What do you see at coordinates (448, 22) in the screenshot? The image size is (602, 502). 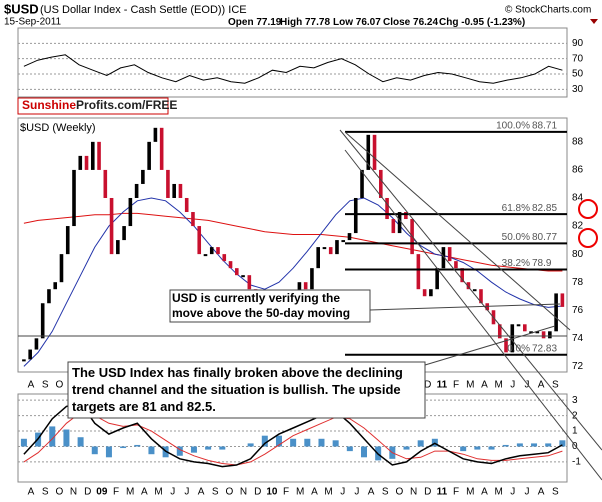 I see `quote-label: Chg` at bounding box center [448, 22].